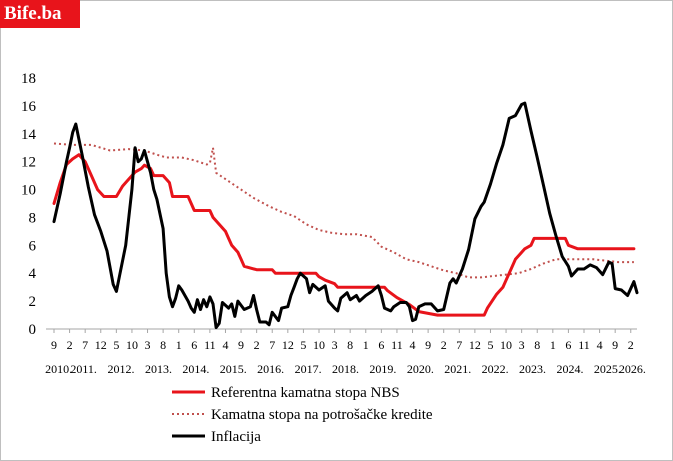 The width and height of the screenshot is (673, 461). Describe the element at coordinates (308, 369) in the screenshot. I see `x-year-label: 2017.` at that location.